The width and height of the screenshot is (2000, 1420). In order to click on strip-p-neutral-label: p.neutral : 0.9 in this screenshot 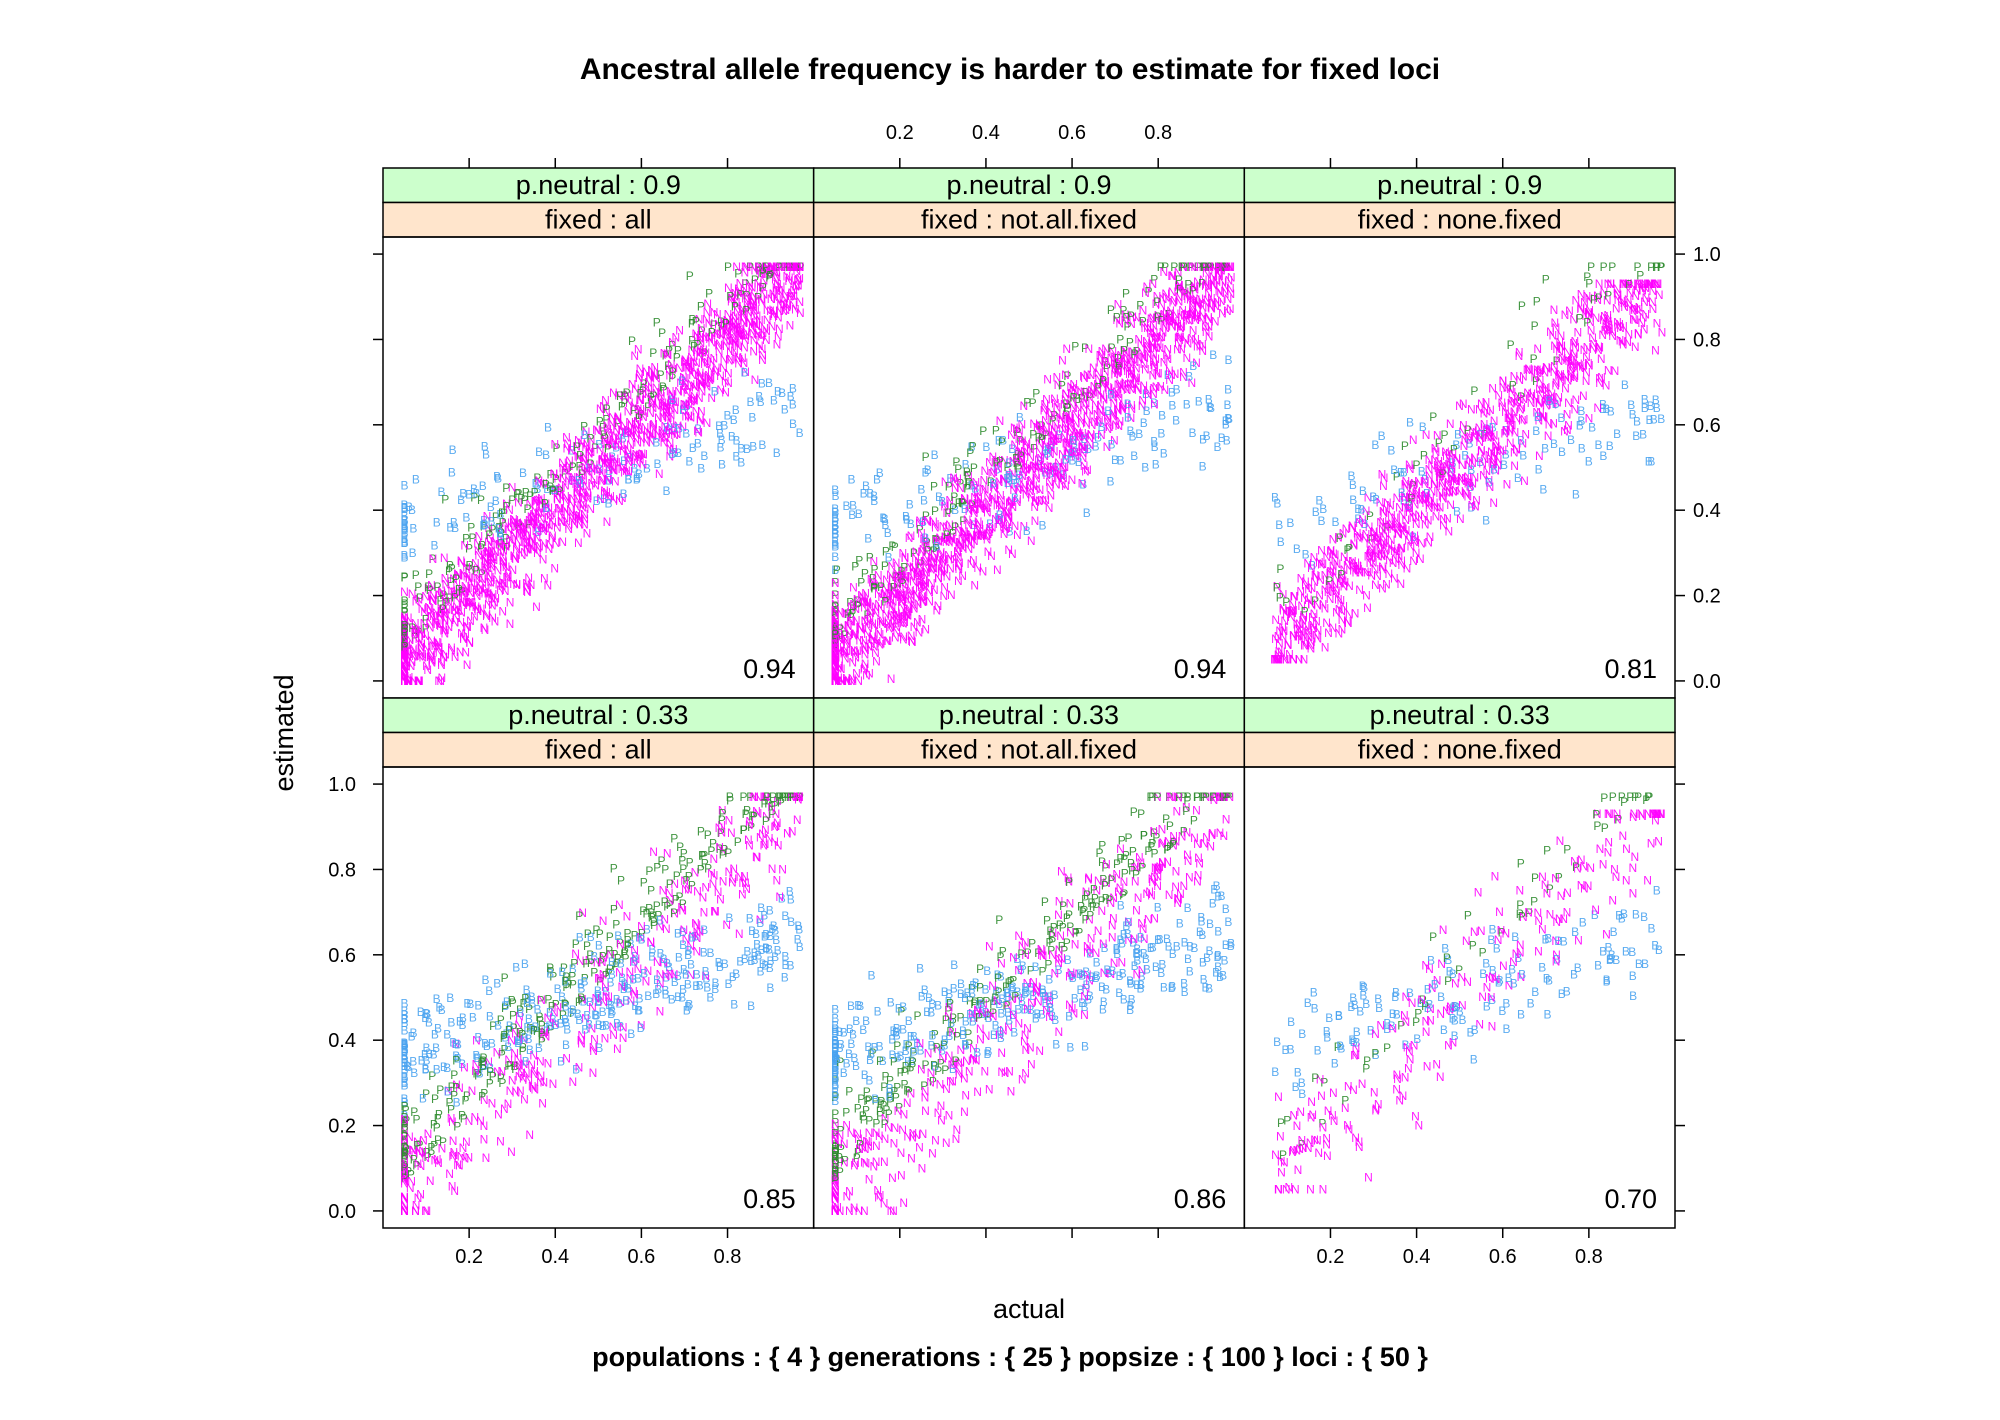, I will do `click(1028, 185)`.